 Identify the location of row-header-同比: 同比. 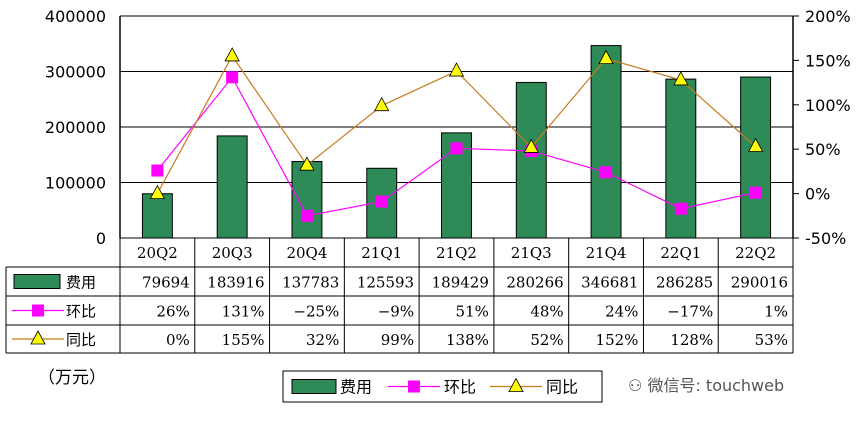
(81, 340).